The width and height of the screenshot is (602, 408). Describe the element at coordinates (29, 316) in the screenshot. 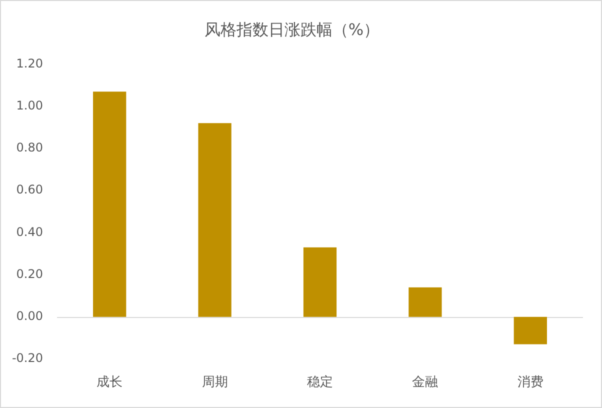

I see `y-tick-label: 0.00` at that location.